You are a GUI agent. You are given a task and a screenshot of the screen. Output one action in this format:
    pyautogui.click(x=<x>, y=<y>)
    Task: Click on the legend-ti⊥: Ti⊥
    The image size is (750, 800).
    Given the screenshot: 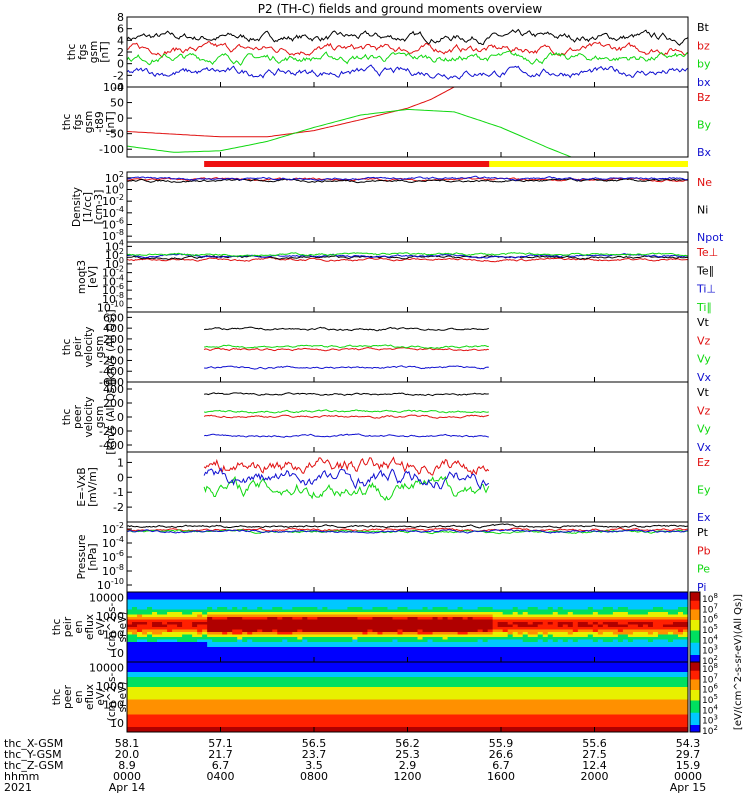 What is the action you would take?
    pyautogui.click(x=706, y=289)
    